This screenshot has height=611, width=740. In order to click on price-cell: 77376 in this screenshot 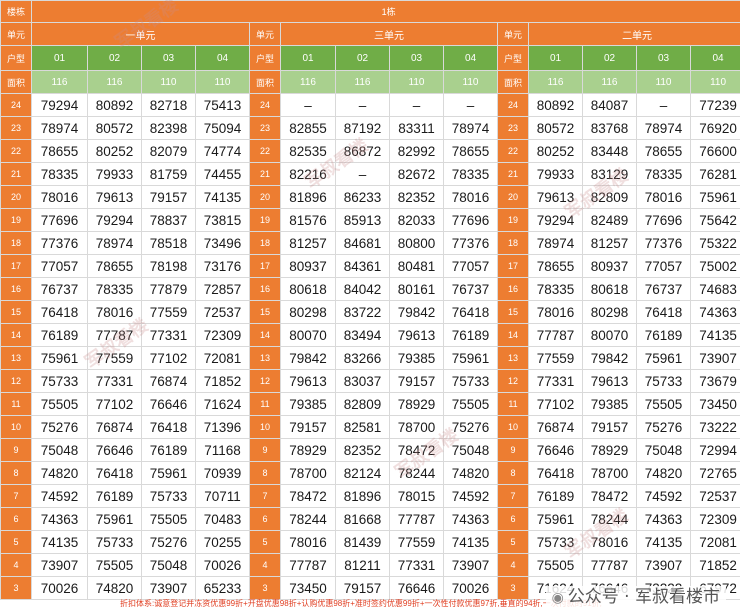, I will do `click(470, 243)`.